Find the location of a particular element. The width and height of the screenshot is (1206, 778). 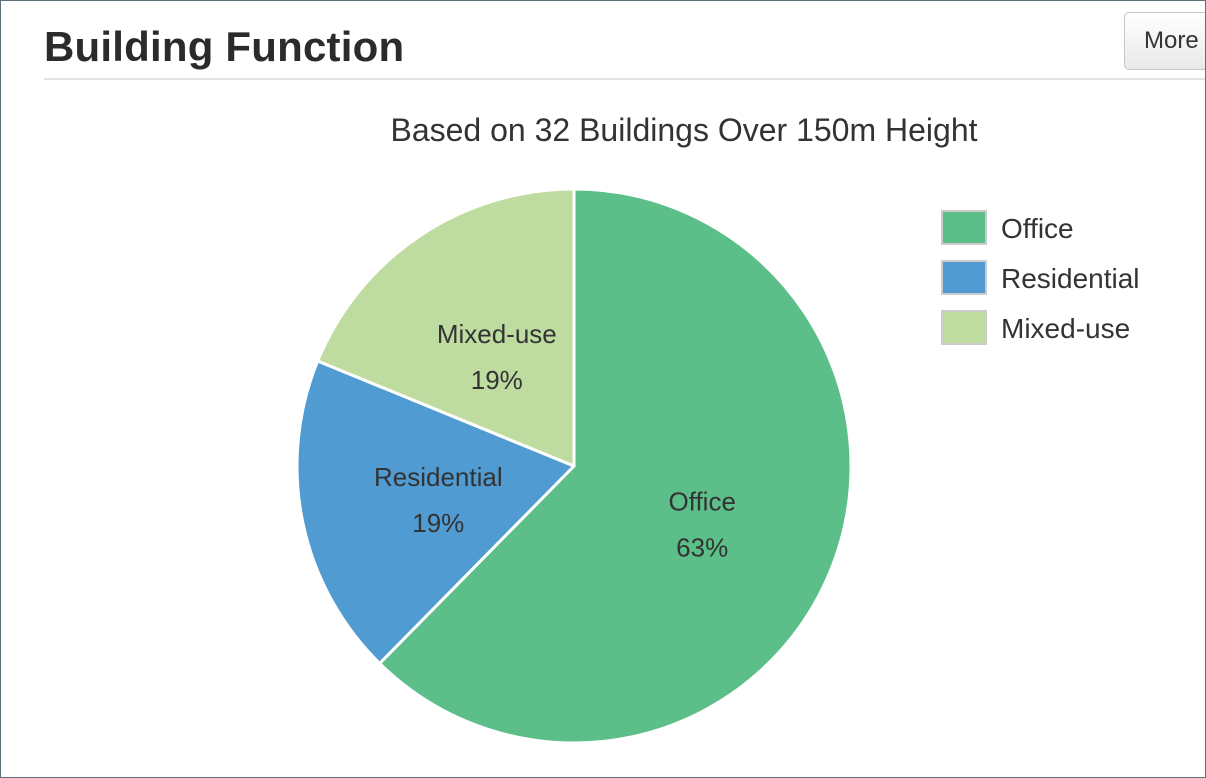

more-button: More is located at coordinates (1164, 41).